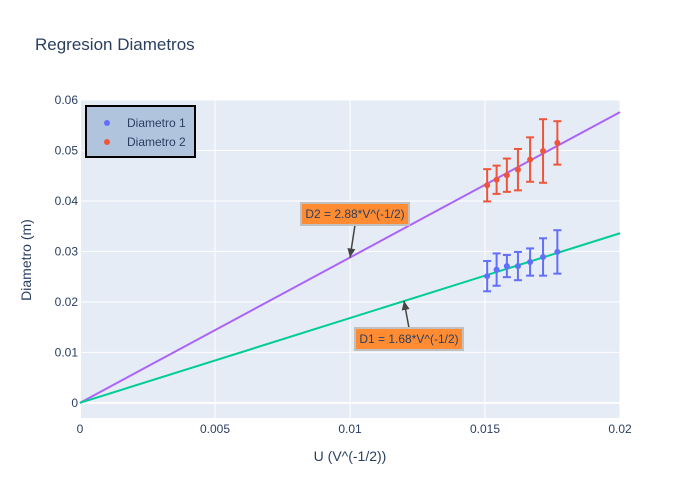  I want to click on legend: Diametro 1 Diametro 2, so click(140, 131).